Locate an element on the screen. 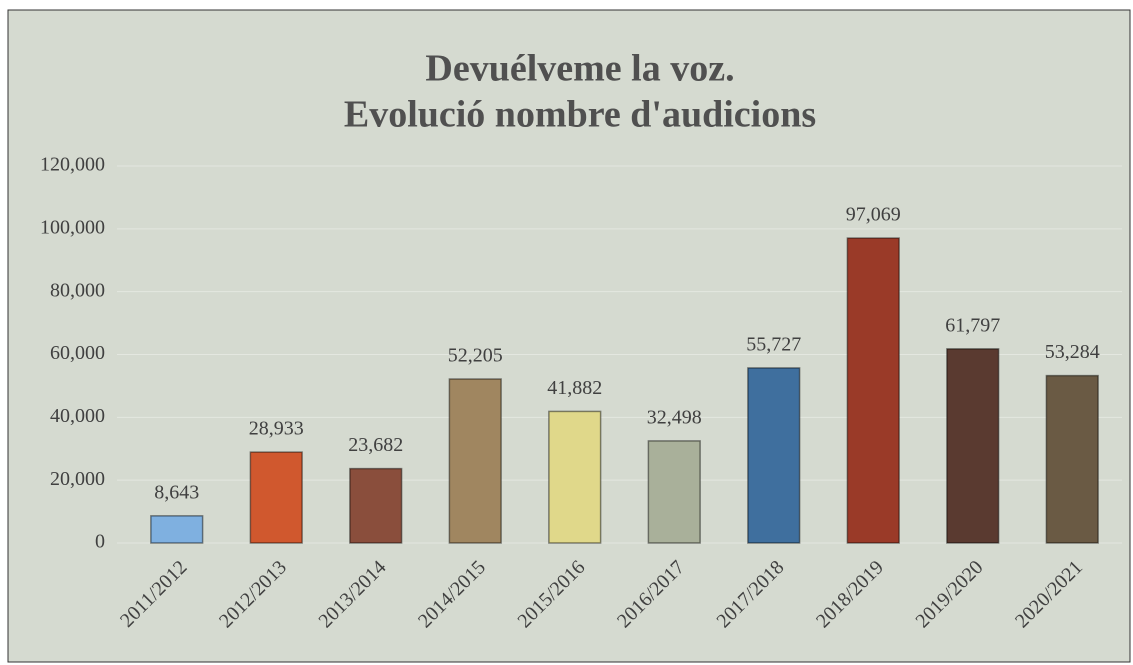  data-label: 52,205 is located at coordinates (475, 356).